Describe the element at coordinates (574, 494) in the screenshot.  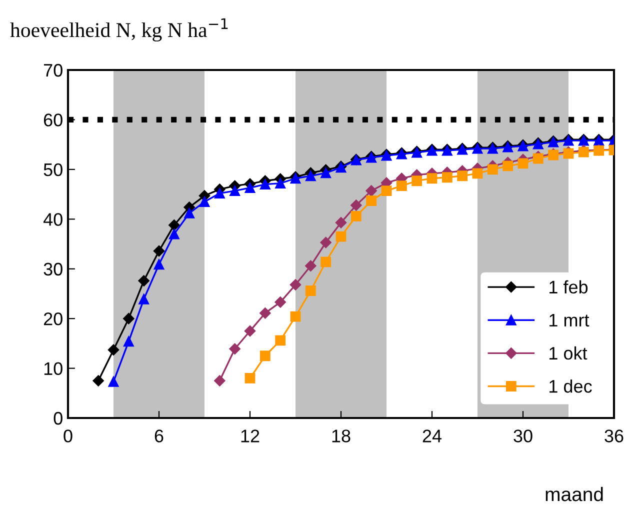
I see `x-axis-title: maand` at that location.